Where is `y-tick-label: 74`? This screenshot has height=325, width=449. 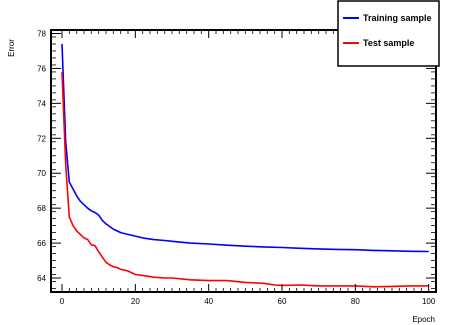
y-tick-label: 74 is located at coordinates (41, 103).